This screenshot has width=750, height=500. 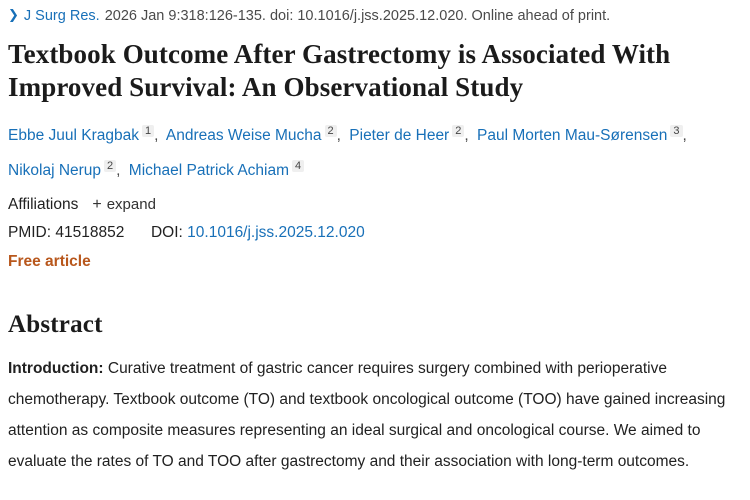 What do you see at coordinates (90, 232) in the screenshot?
I see `pmid-value: 41518852` at bounding box center [90, 232].